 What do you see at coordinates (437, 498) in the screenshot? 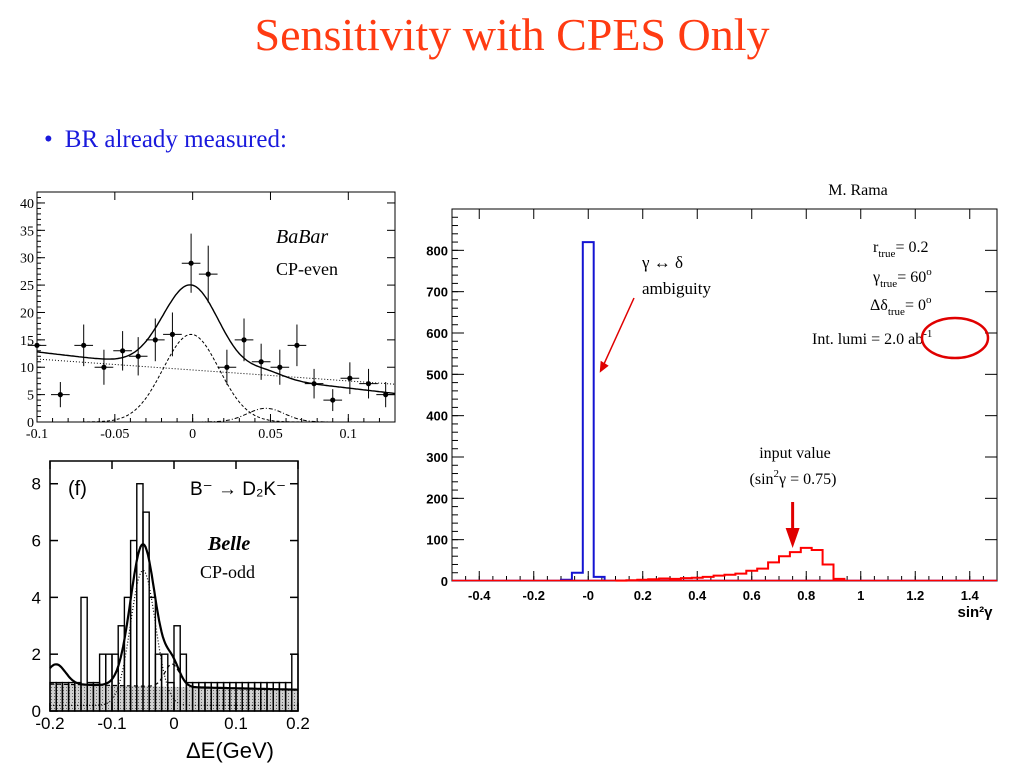
I see `rama-y-tick-label: 200` at bounding box center [437, 498].